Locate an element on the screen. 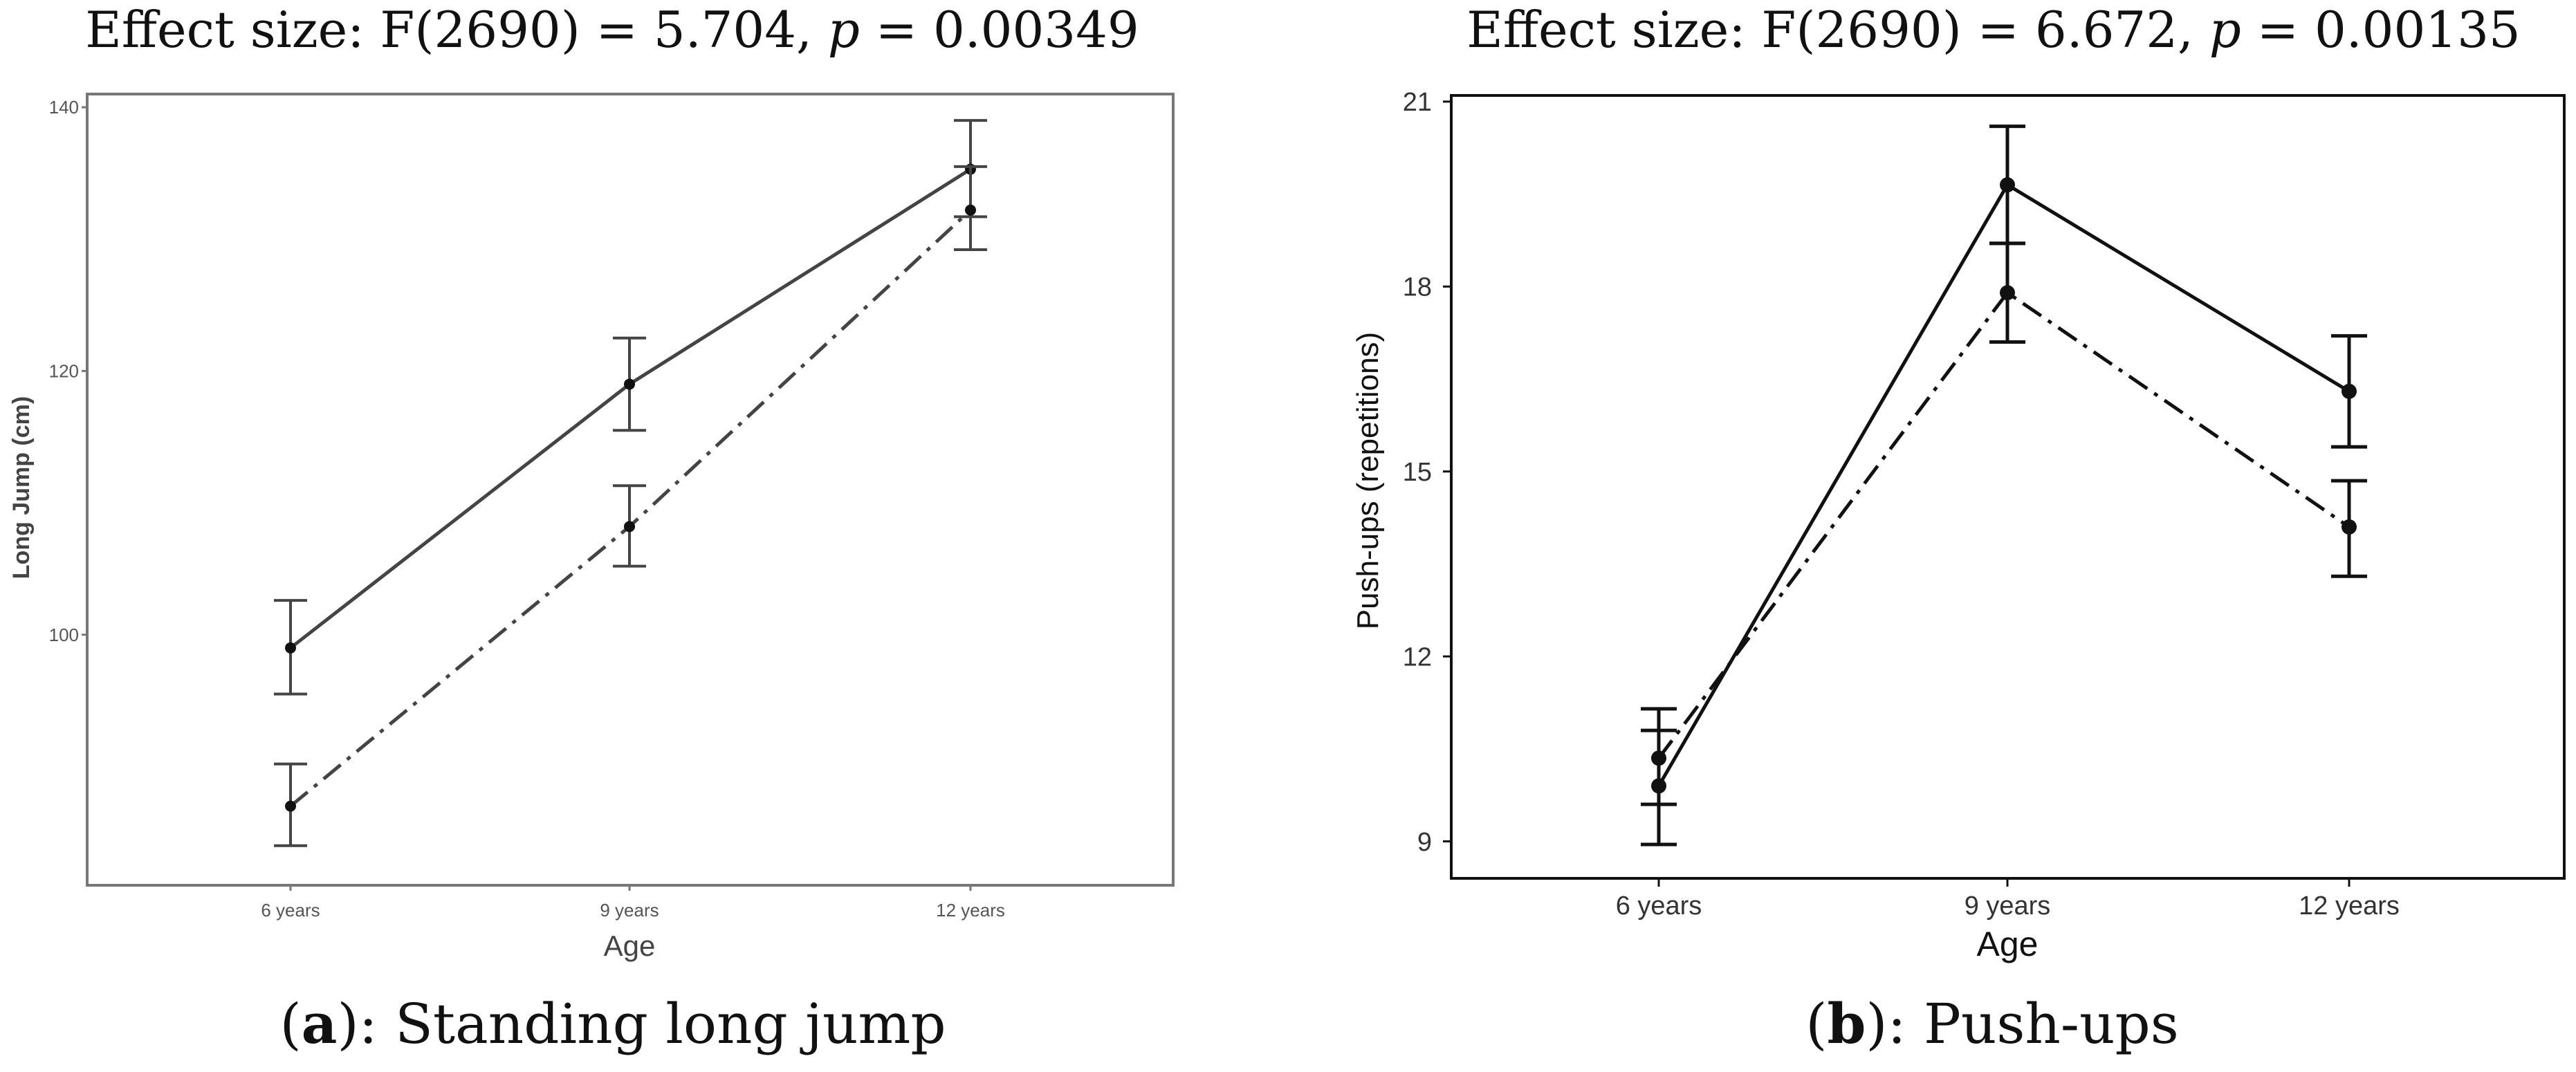 The height and width of the screenshot is (1072, 2576). x-axis-label-a: Age is located at coordinates (630, 946).